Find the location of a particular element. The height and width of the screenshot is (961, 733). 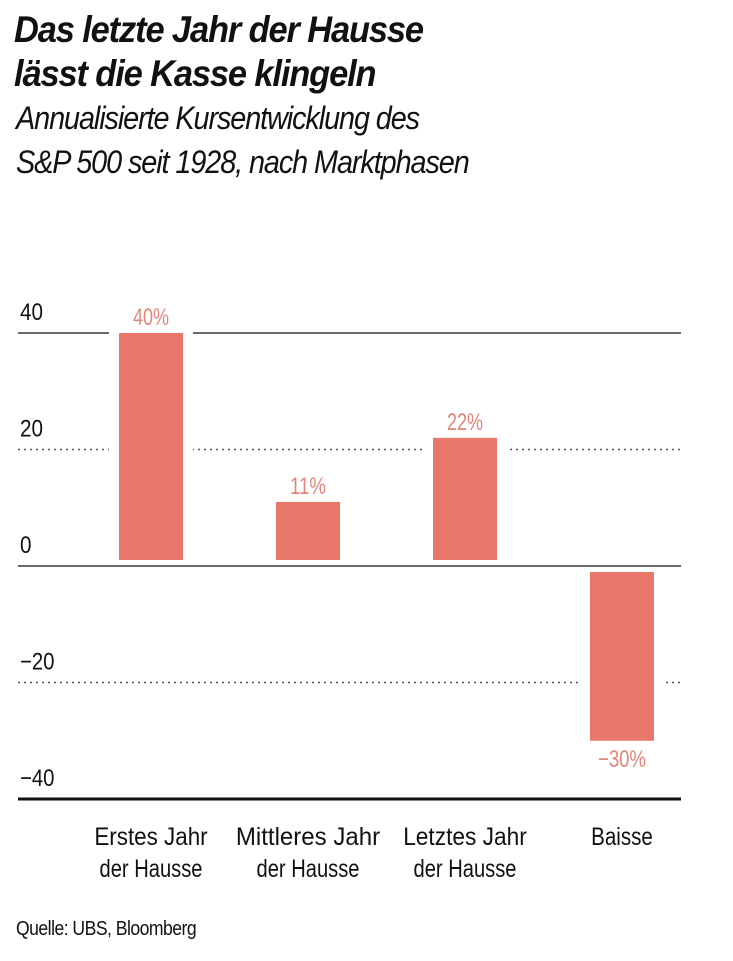

title-line-1: Das letzte Jahr der Hausse is located at coordinates (219, 29).